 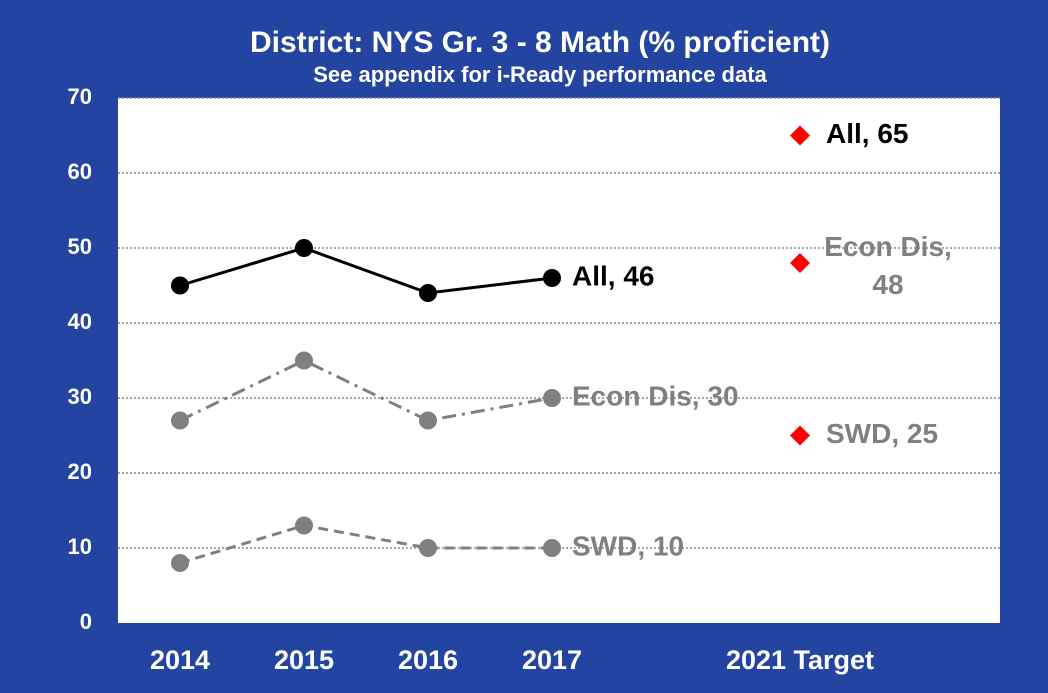 What do you see at coordinates (180, 660) in the screenshot?
I see `x-tick-label: 2014` at bounding box center [180, 660].